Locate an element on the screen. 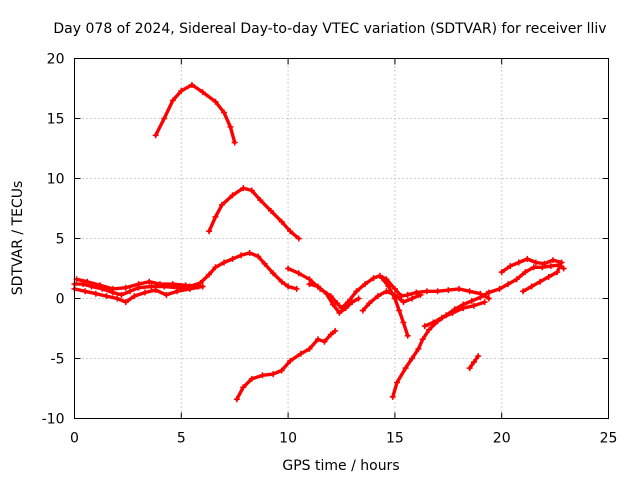  y-tick-label: -5 is located at coordinates (58, 360).